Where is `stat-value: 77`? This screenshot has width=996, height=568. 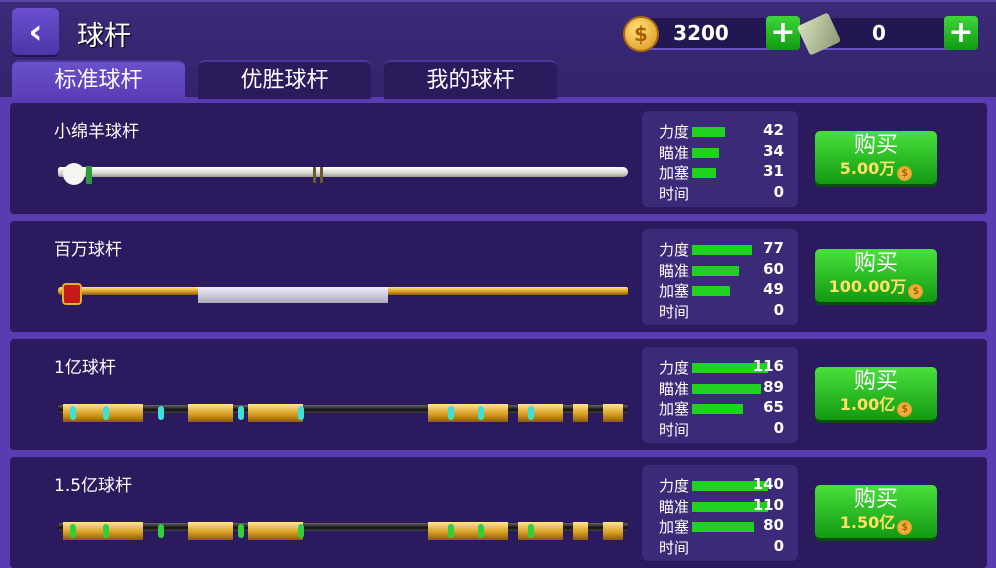
stat-value: 77 is located at coordinates (773, 248).